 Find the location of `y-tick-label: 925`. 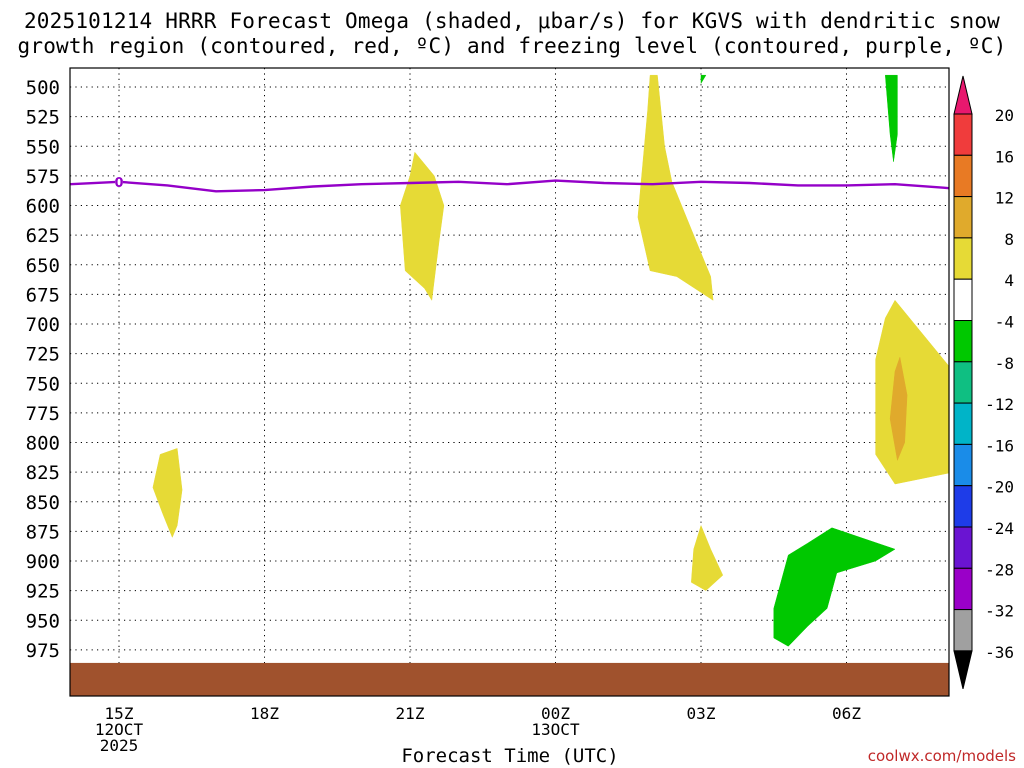

y-tick-label: 925 is located at coordinates (43, 592).